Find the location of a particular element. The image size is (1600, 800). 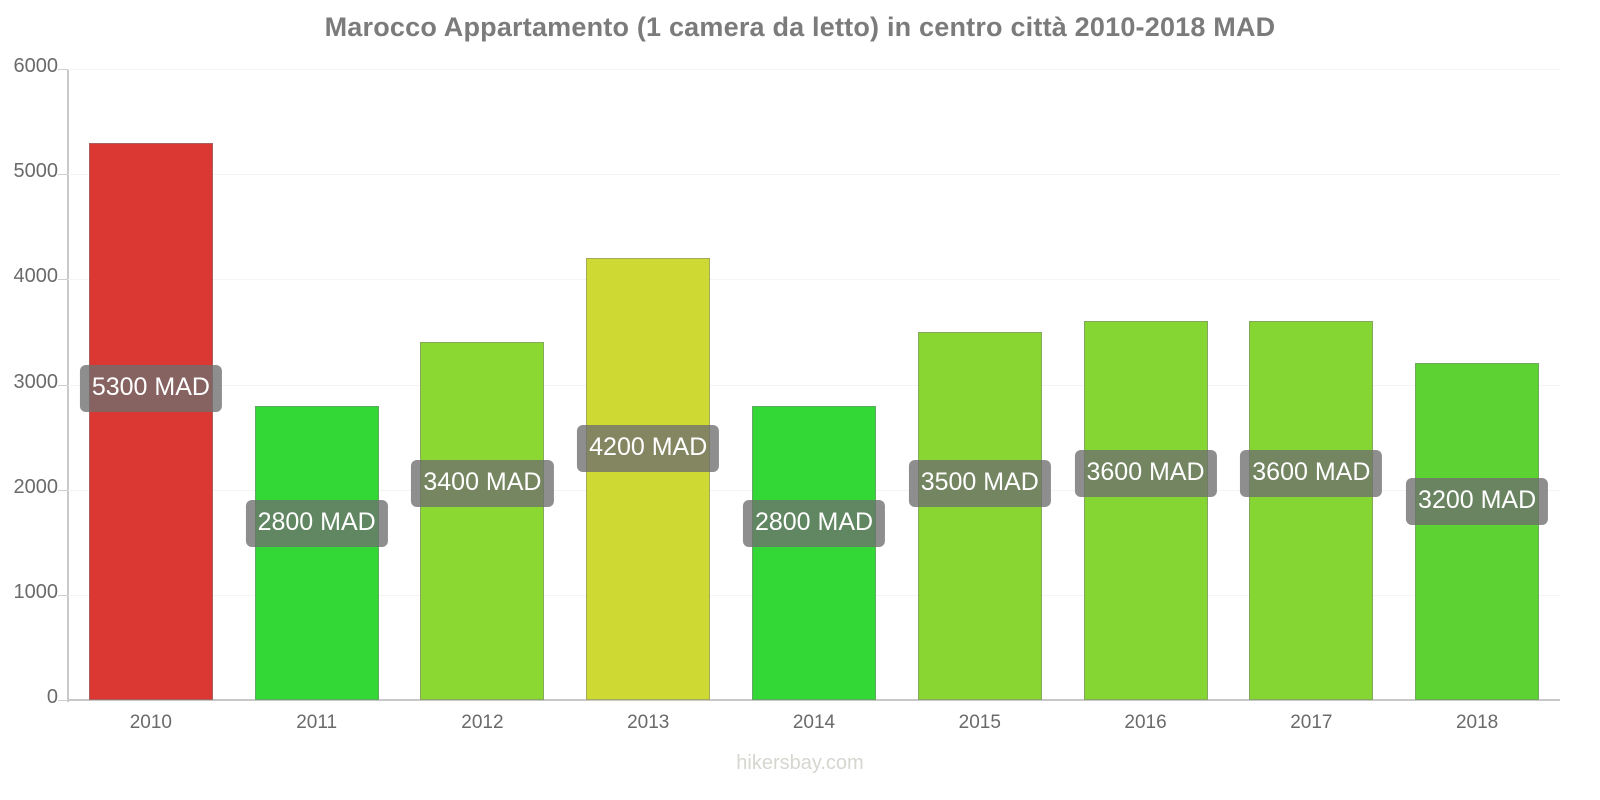

source-watermark: hikersbay.com is located at coordinates (800, 763).